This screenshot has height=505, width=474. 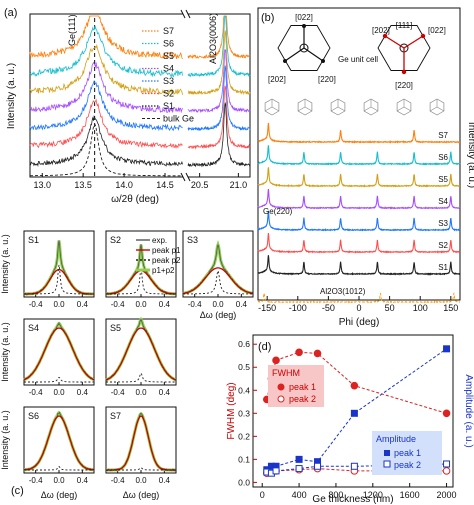 I want to click on x-tick-label: 0, so click(x=358, y=308).